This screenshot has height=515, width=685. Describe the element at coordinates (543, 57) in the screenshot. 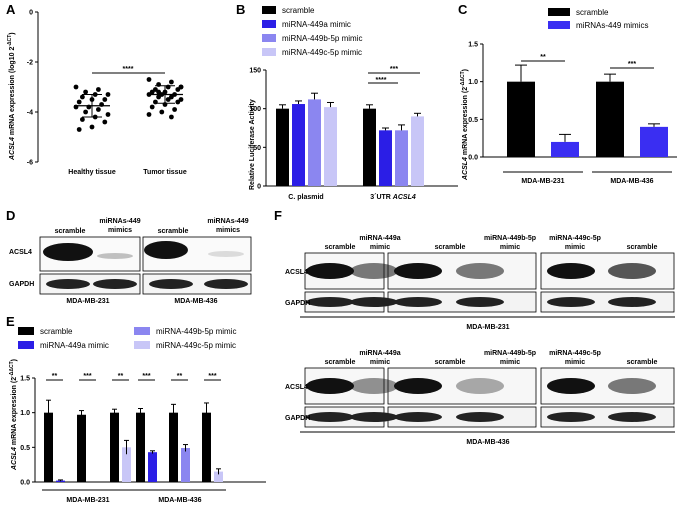

I see `panel-c-sig-label: **` at that location.